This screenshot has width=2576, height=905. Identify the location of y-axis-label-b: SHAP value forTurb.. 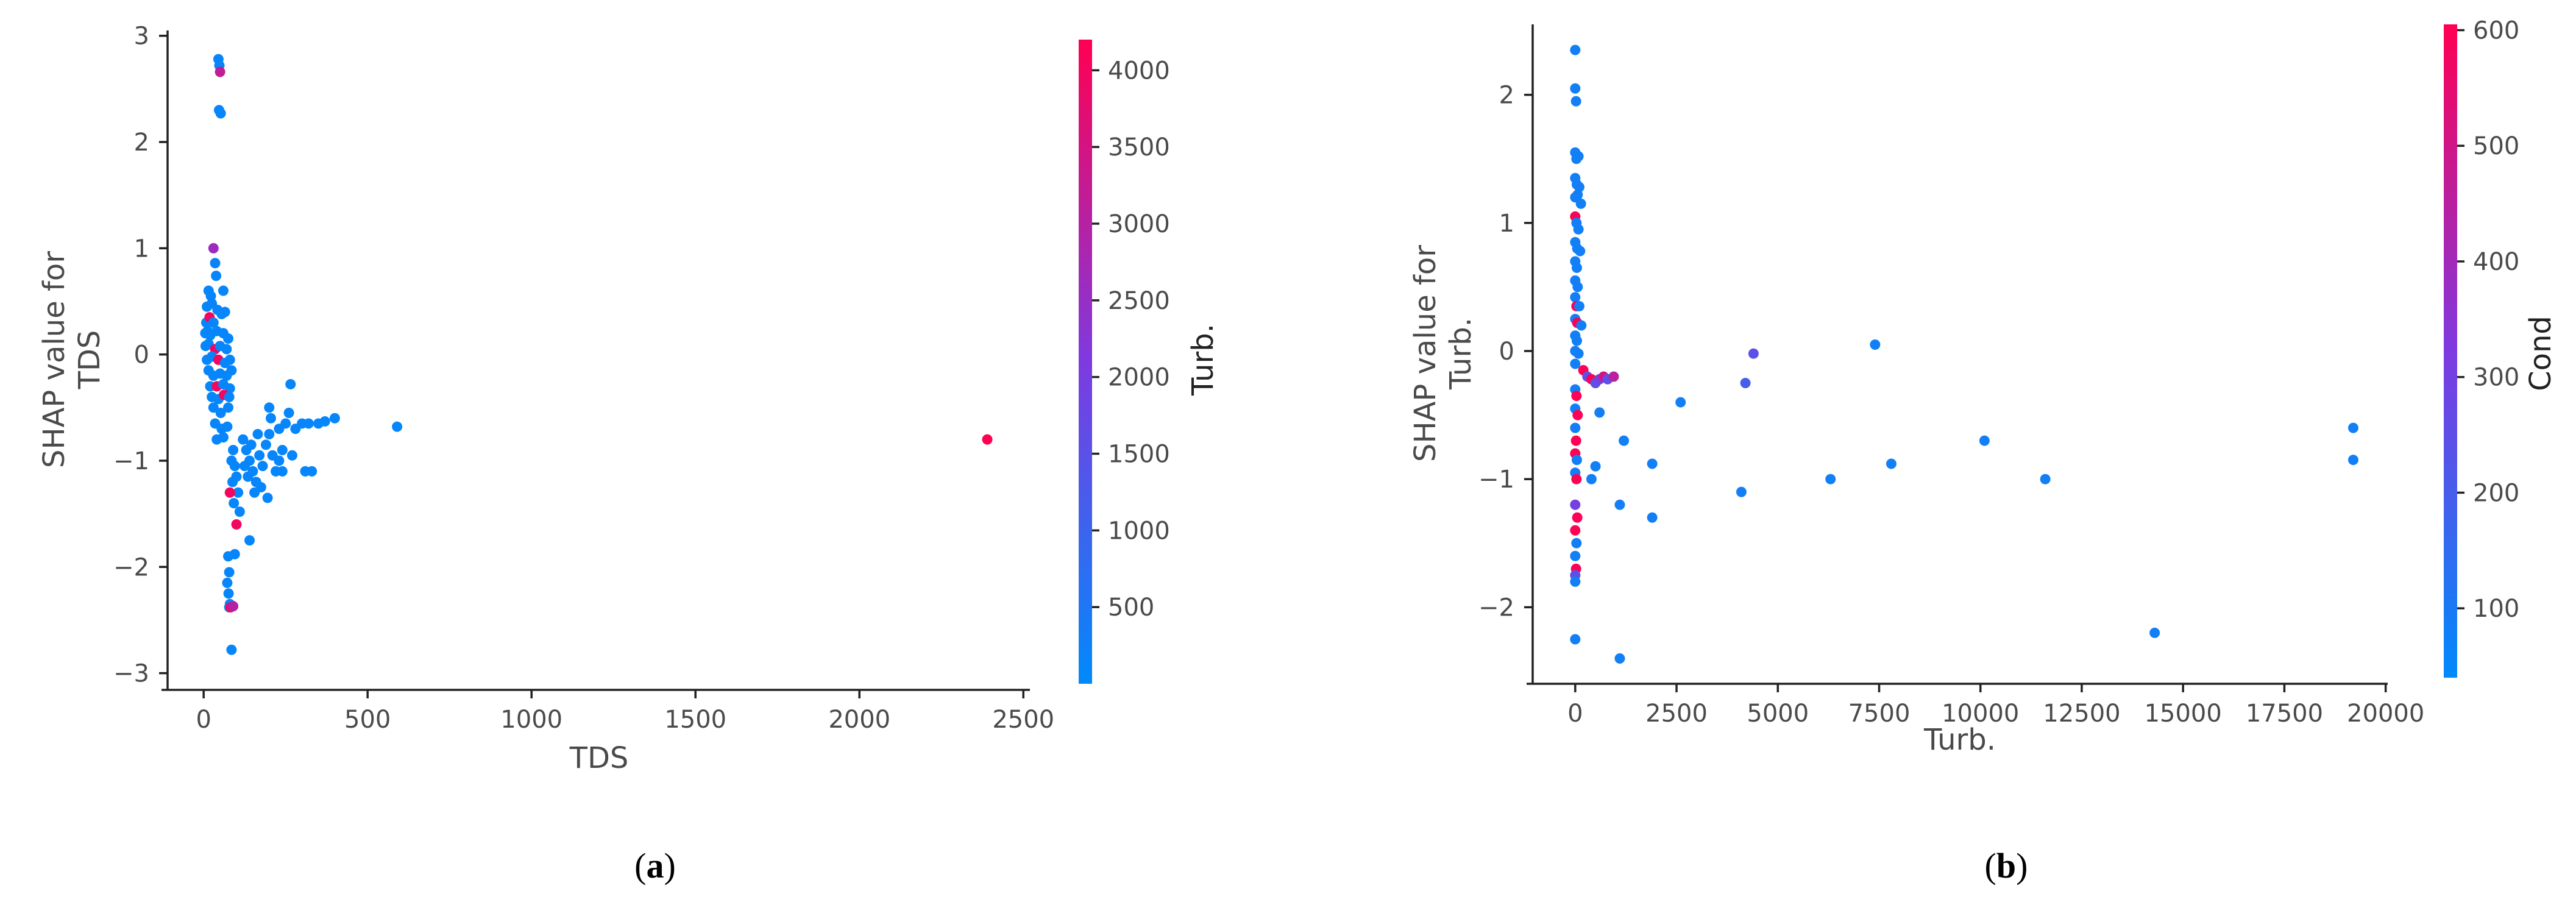
(1443, 353).